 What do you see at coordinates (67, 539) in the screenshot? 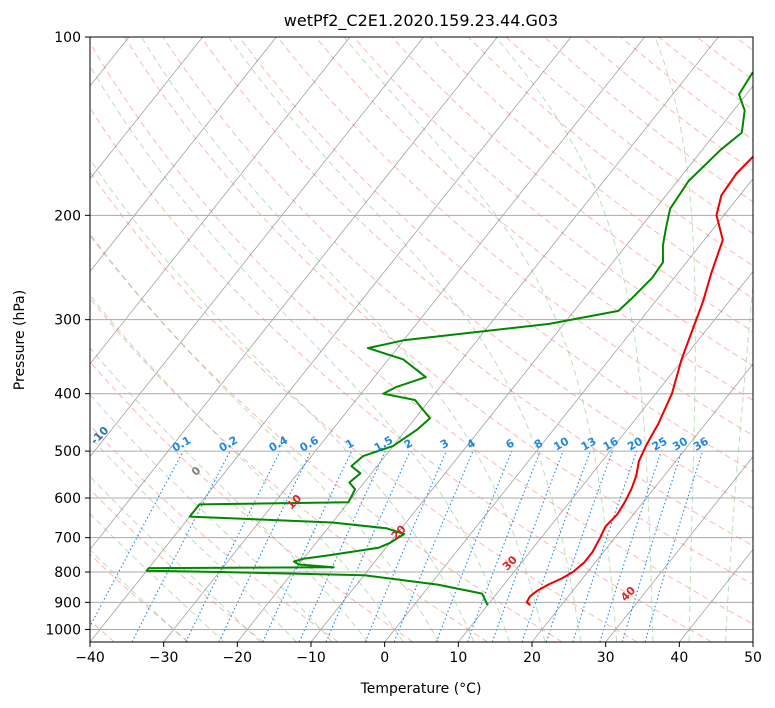
I see `y-tick-label: 700` at bounding box center [67, 539].